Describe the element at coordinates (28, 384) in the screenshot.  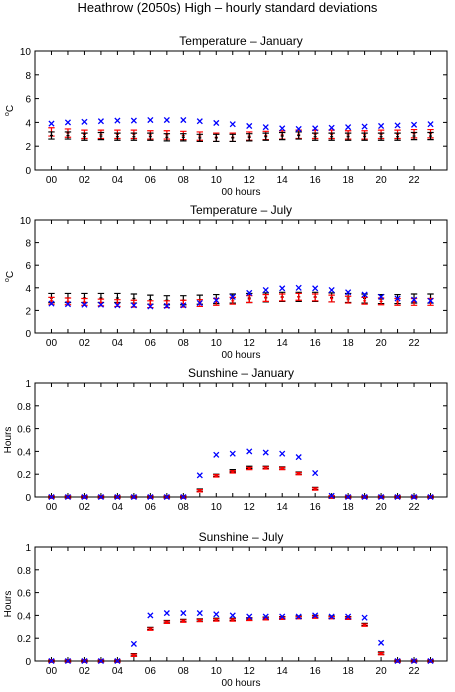
I see `y-tick-label: 1` at that location.